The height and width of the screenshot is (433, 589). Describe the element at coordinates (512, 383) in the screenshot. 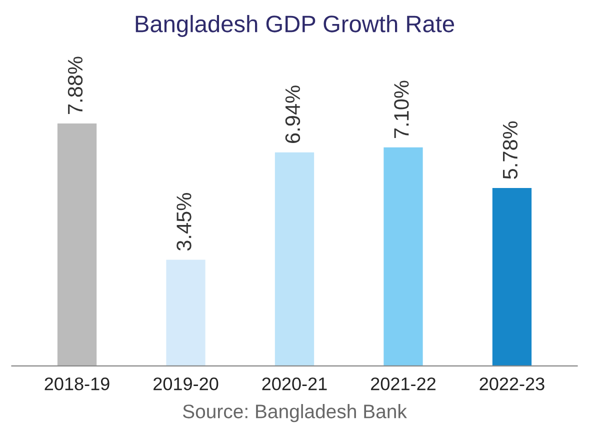

I see `x-tick-label: 2022-23` at that location.